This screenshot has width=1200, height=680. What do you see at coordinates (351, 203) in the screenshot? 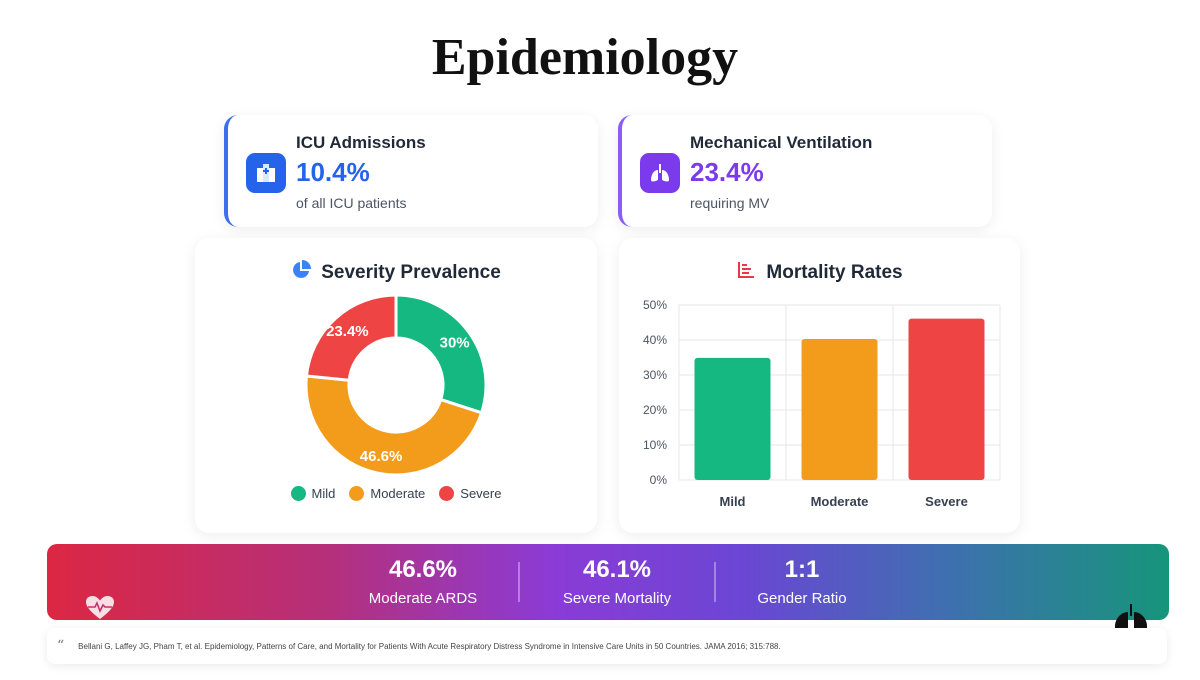
I see `stat-subtext: of all ICU patients` at bounding box center [351, 203].